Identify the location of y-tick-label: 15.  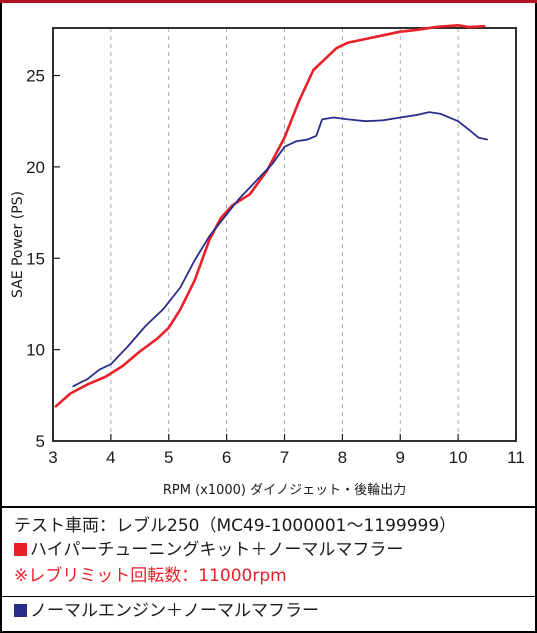
(35, 258).